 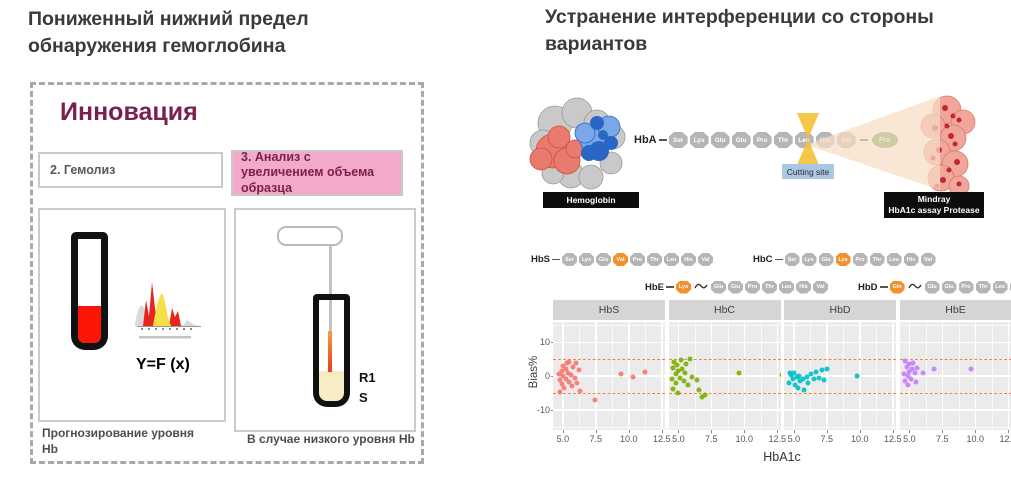 What do you see at coordinates (701, 287) in the screenshot?
I see `chain-linker-squiggle` at bounding box center [701, 287].